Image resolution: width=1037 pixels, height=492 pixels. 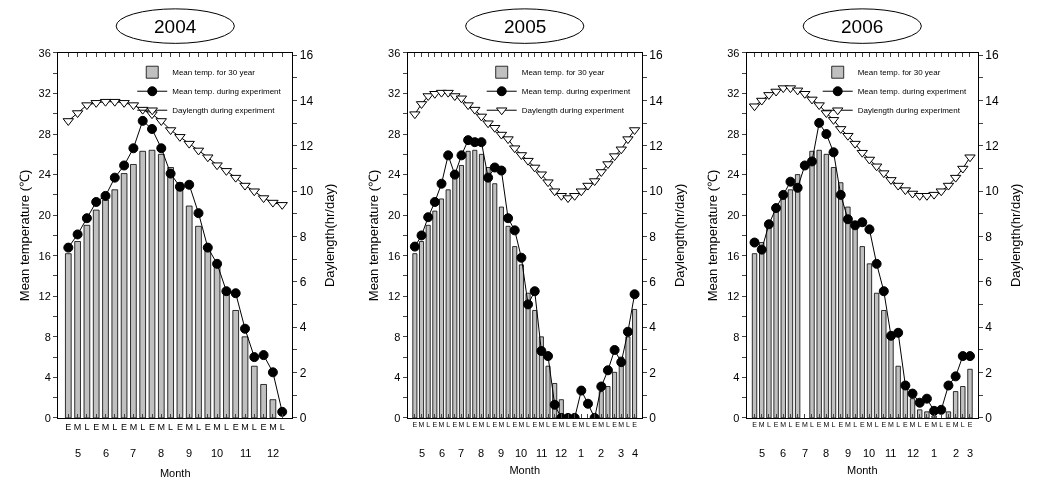 What do you see at coordinates (635, 453) in the screenshot?
I see `text: 4` at bounding box center [635, 453].